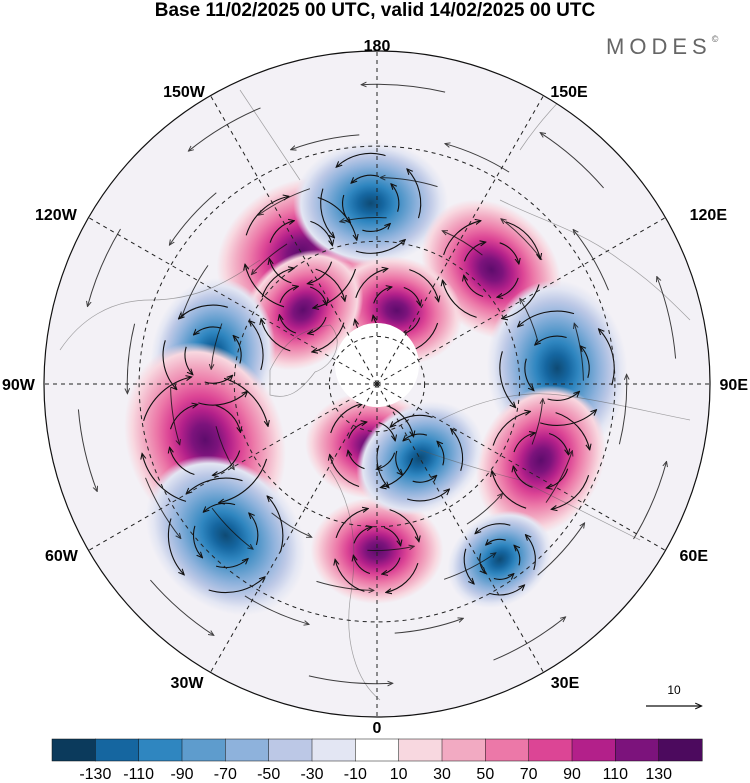  What do you see at coordinates (19, 385) in the screenshot?
I see `lon-label-90w: 90W` at bounding box center [19, 385].